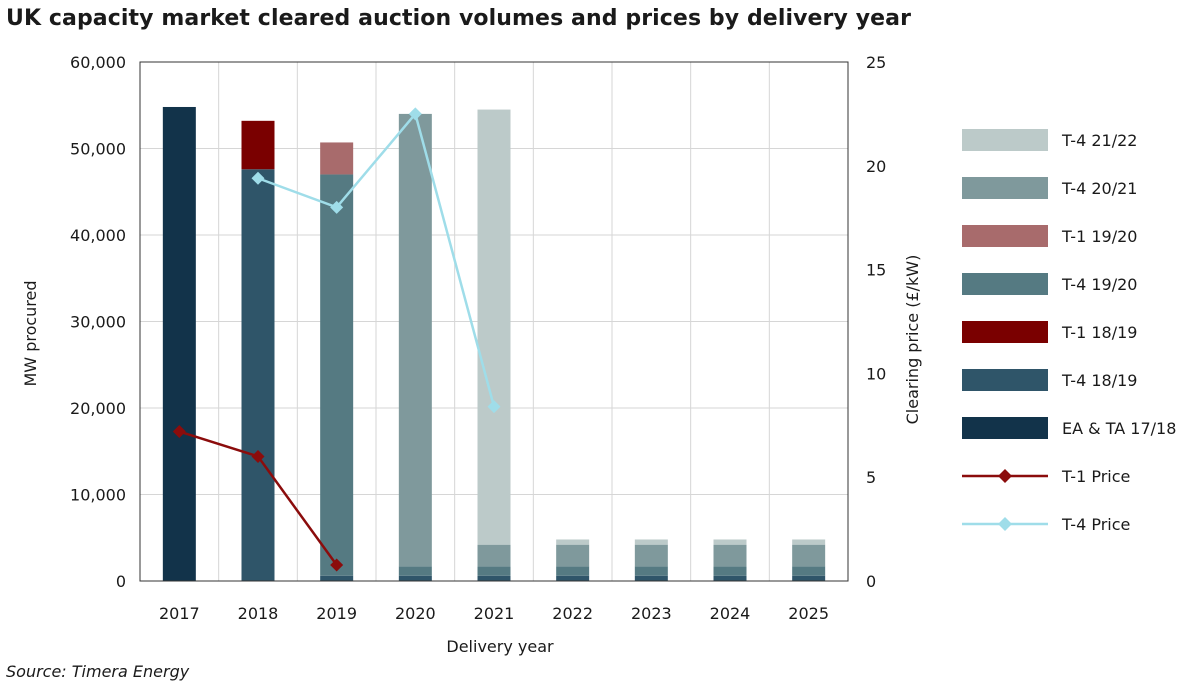  Describe the element at coordinates (1099, 332) in the screenshot. I see `legend-label-t-1-18-19: T-1 18/19` at that location.